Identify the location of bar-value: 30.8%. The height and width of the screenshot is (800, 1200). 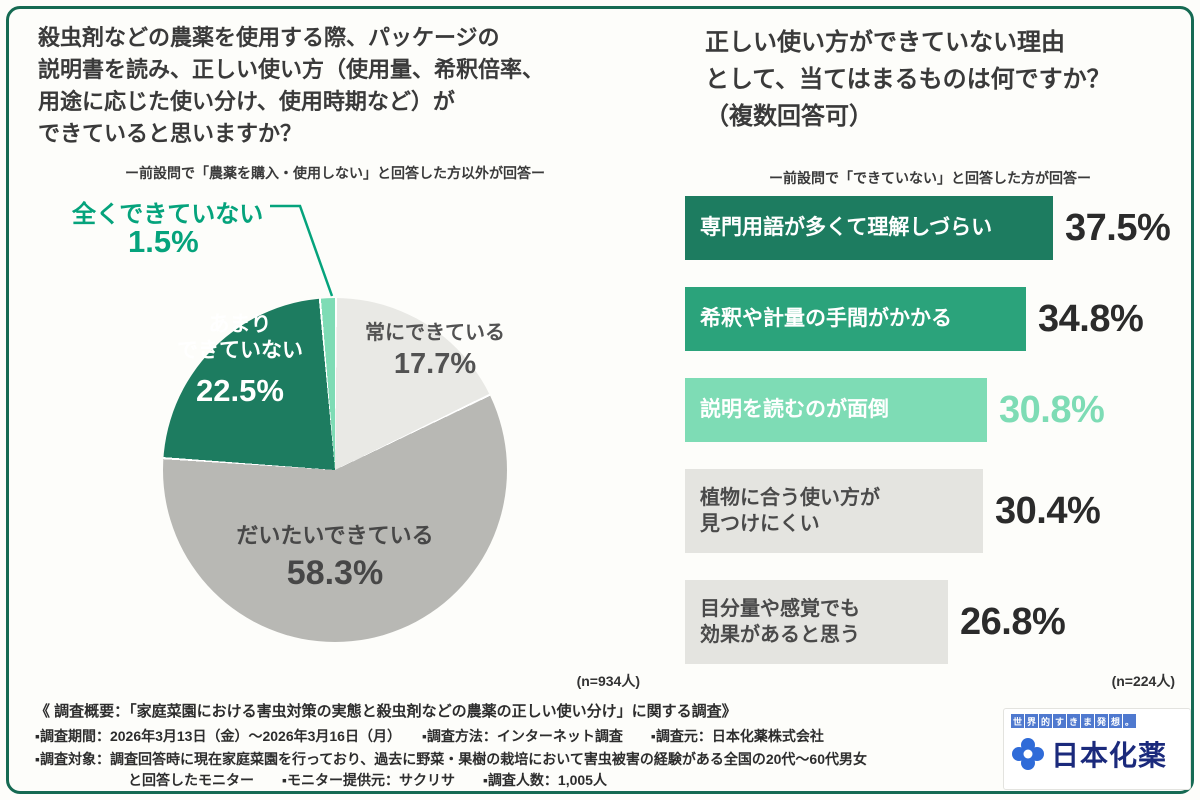
(1052, 409).